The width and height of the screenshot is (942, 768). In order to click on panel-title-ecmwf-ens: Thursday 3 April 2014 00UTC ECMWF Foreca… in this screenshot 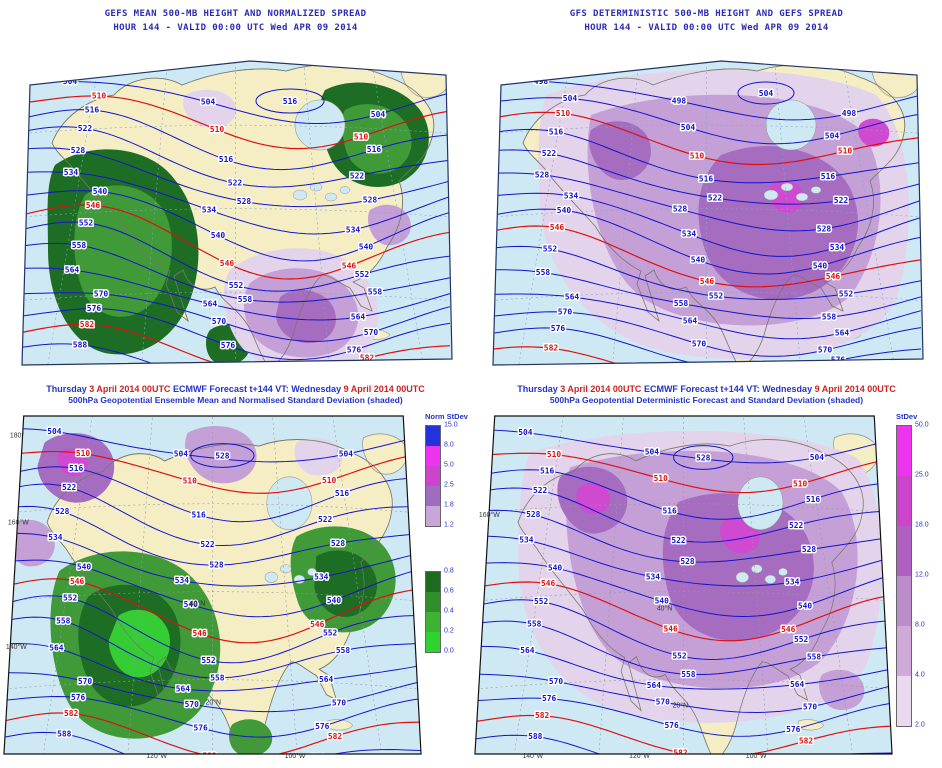, I will do `click(235, 393)`.